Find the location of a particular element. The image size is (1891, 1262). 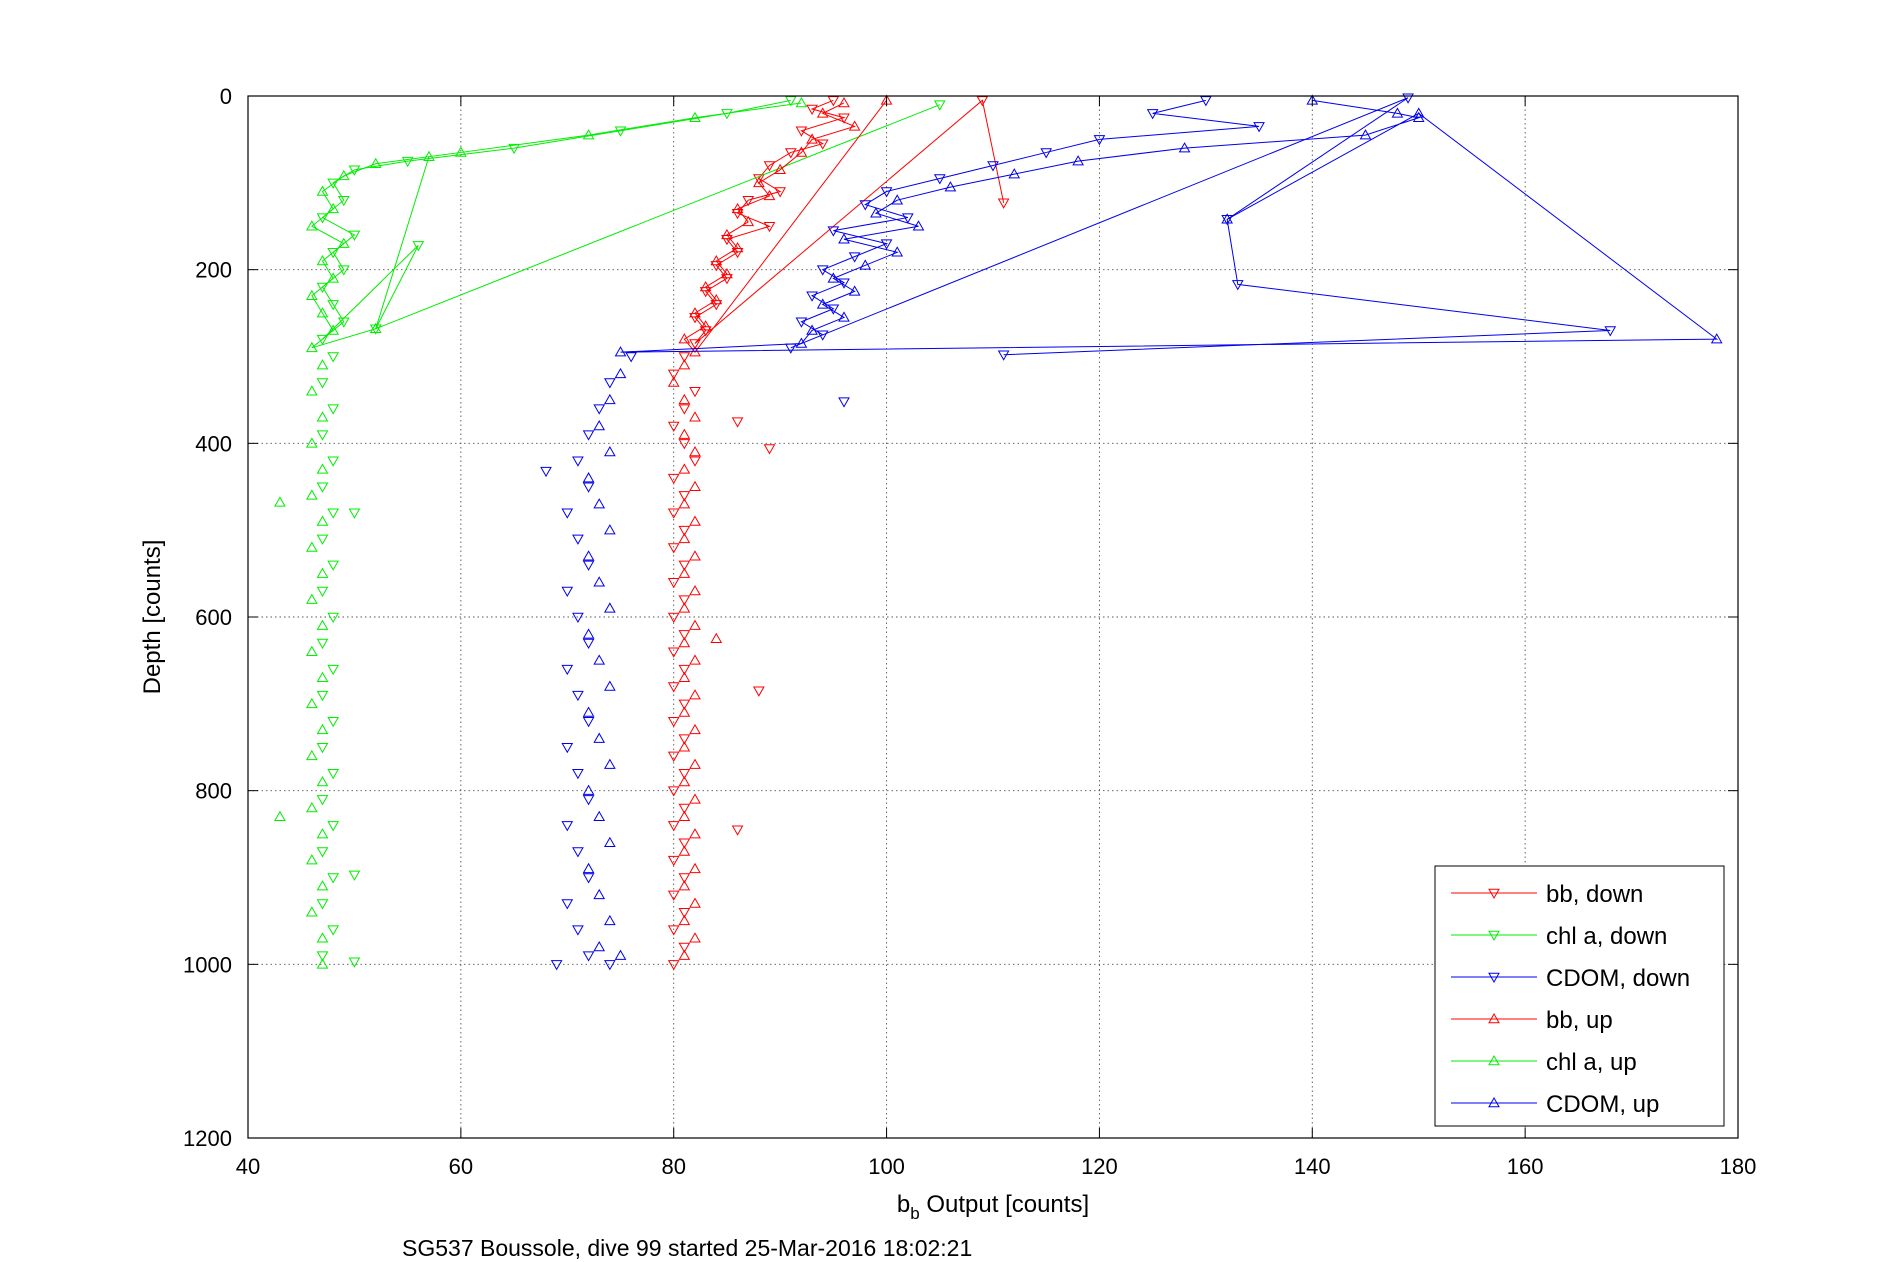

legend-label: bb, up is located at coordinates (1579, 1020).